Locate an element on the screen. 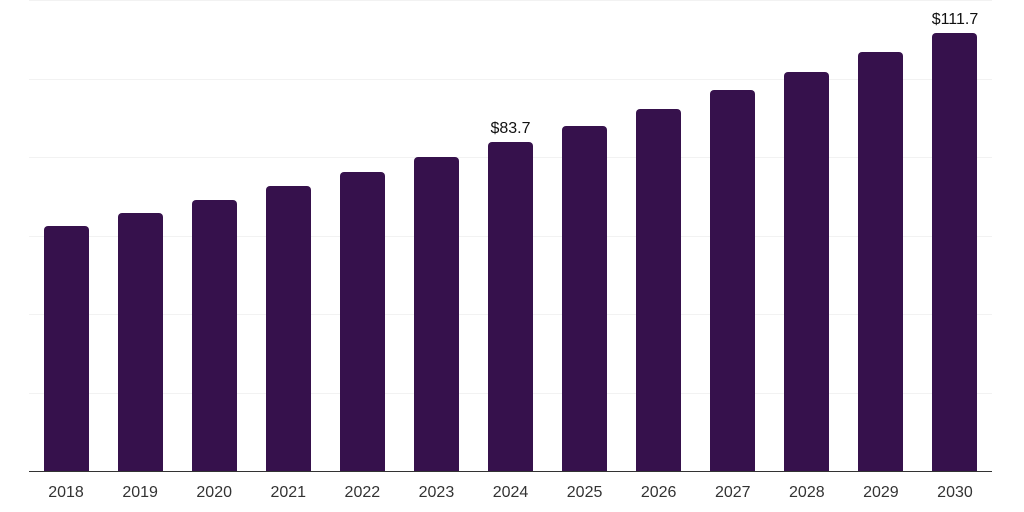 This screenshot has height=512, width=1024. bar-slot-2019 is located at coordinates (140, 235).